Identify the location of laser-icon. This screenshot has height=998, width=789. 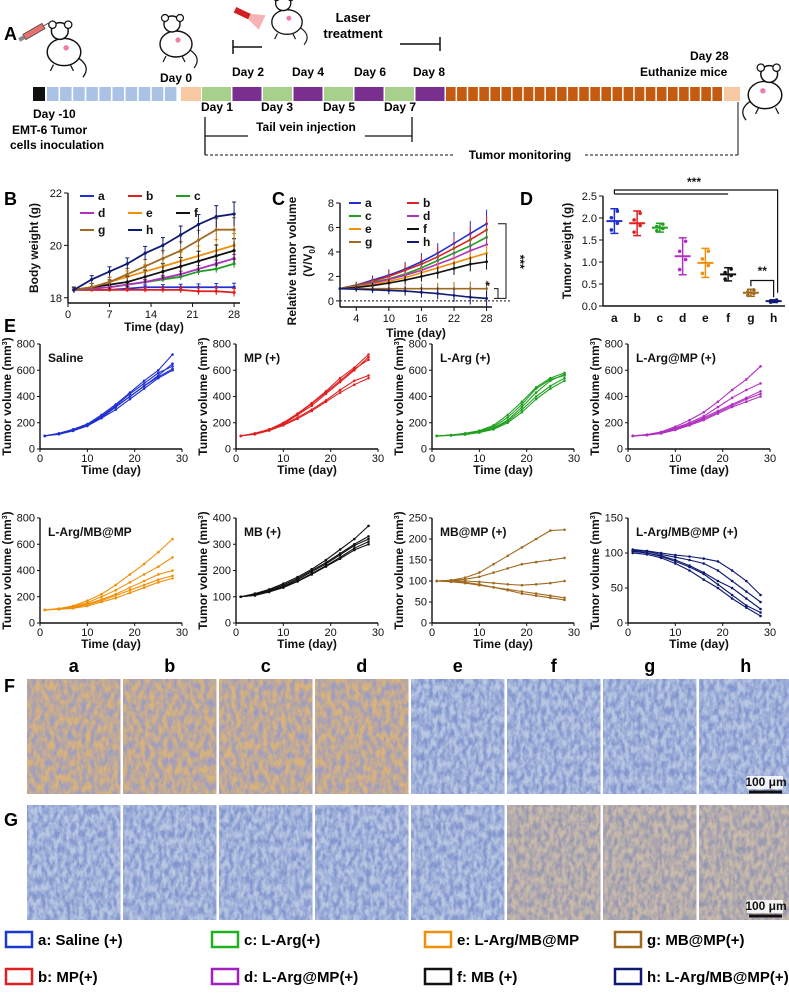
(249, 18).